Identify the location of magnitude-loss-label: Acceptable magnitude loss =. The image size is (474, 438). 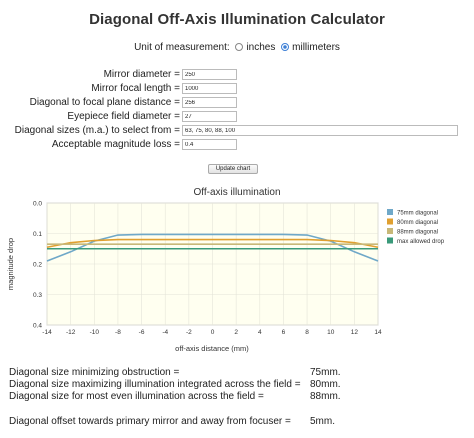
(115, 144).